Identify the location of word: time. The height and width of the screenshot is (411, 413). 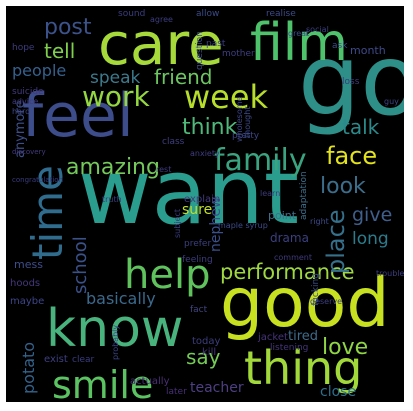
(47, 212).